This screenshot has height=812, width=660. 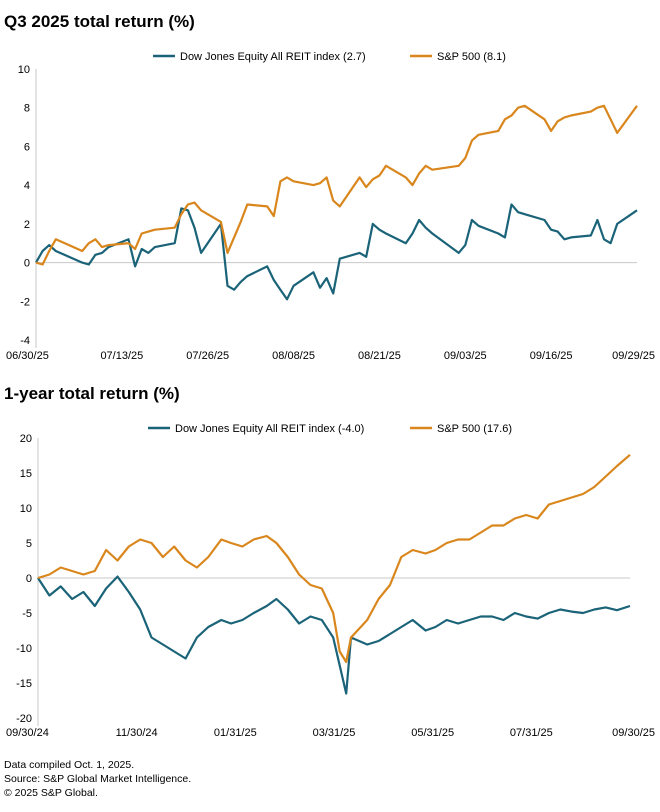 I want to click on x-tick-label: 06/30/25, so click(x=27, y=356).